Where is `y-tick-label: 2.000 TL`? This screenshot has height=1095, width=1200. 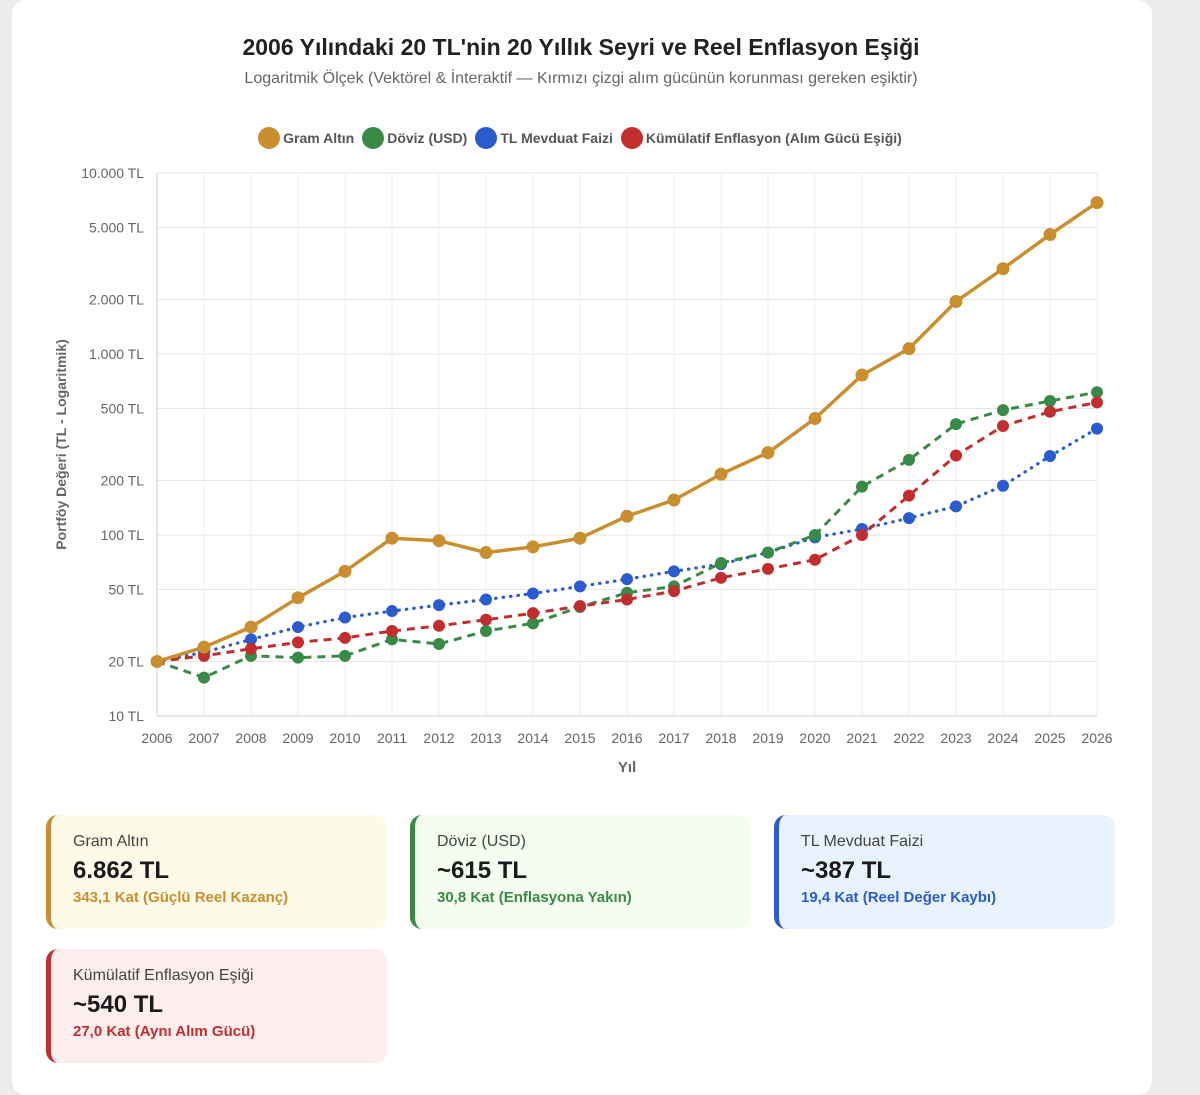
y-tick-label: 2.000 TL is located at coordinates (116, 300).